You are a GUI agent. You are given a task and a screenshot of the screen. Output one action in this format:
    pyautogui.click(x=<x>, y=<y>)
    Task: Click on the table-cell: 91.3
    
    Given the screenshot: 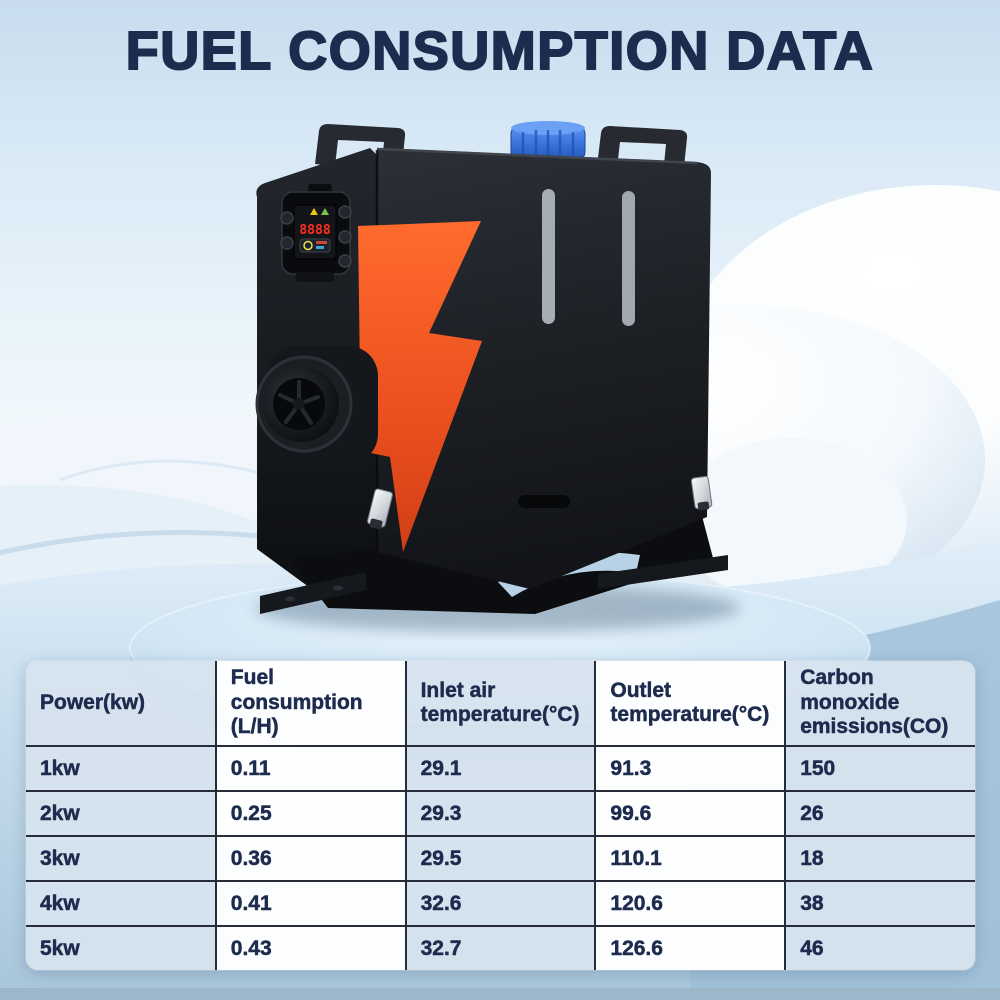 What is the action you would take?
    pyautogui.click(x=691, y=769)
    